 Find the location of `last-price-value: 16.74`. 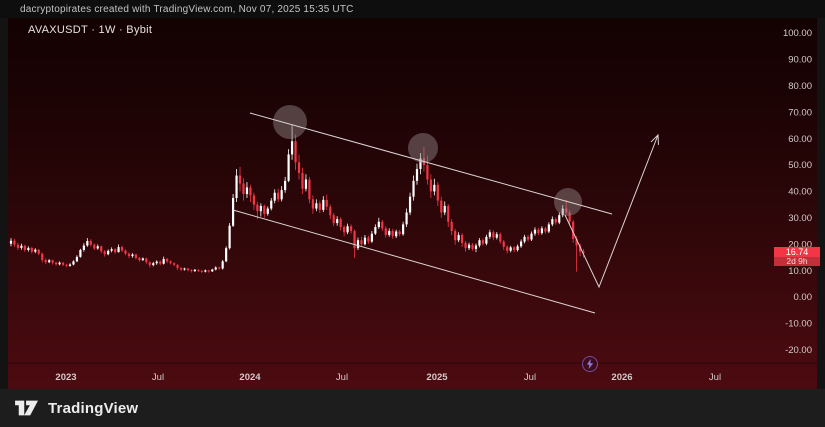

last-price-value: 16.74 is located at coordinates (797, 252).